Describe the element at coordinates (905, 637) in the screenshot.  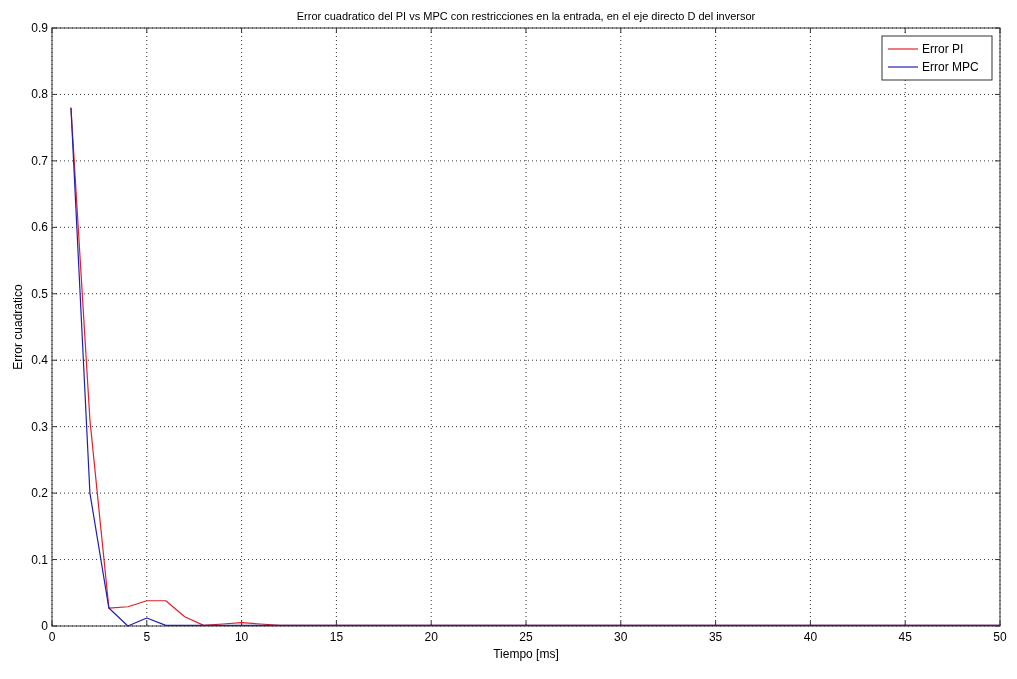
I see `x-tick-label: 45` at that location.